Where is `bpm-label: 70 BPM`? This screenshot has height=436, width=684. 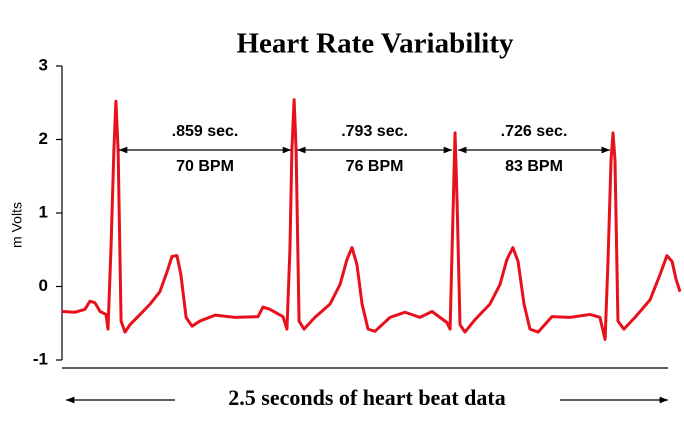 bpm-label: 70 BPM is located at coordinates (205, 166).